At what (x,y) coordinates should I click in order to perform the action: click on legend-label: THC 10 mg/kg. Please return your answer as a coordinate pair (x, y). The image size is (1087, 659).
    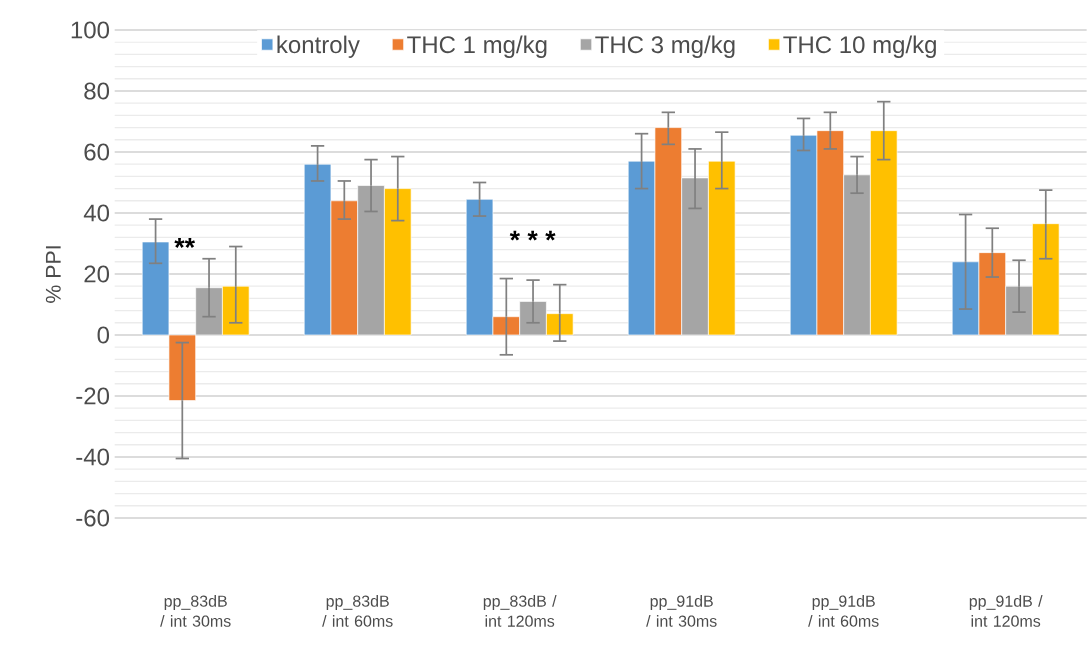
    Looking at the image, I should click on (859, 46).